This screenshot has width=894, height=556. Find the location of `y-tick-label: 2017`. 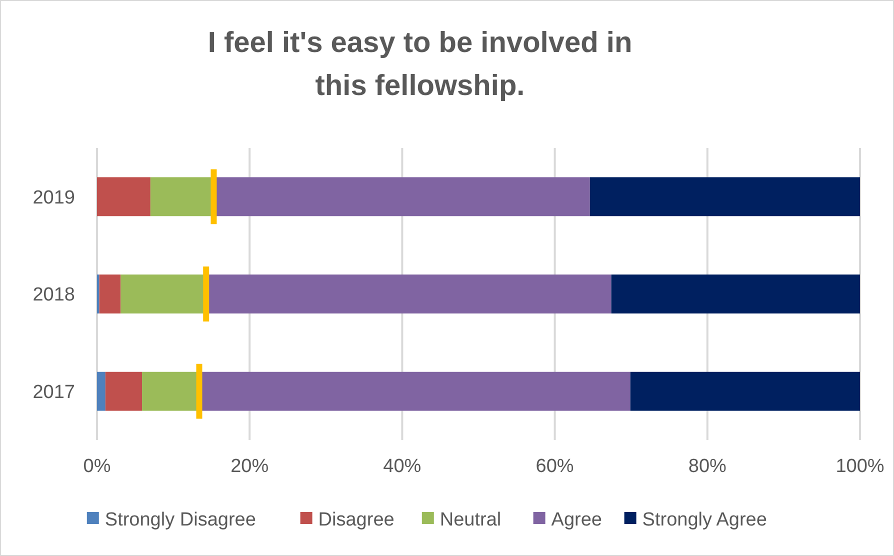

y-tick-label: 2017 is located at coordinates (53, 392).